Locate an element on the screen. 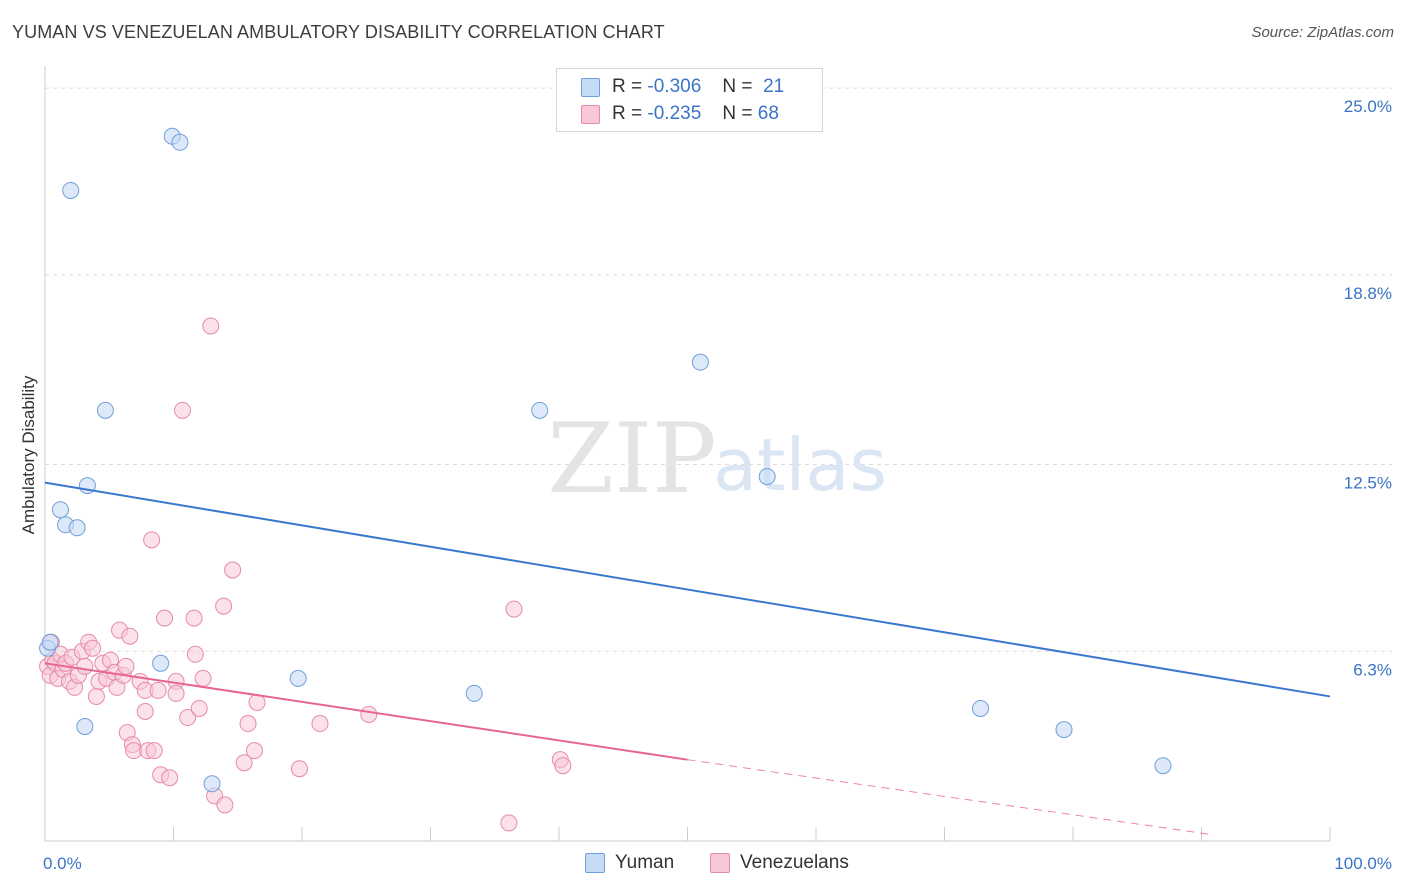 The width and height of the screenshot is (1406, 892). y-tick-label: 6.3% is located at coordinates (1372, 669).